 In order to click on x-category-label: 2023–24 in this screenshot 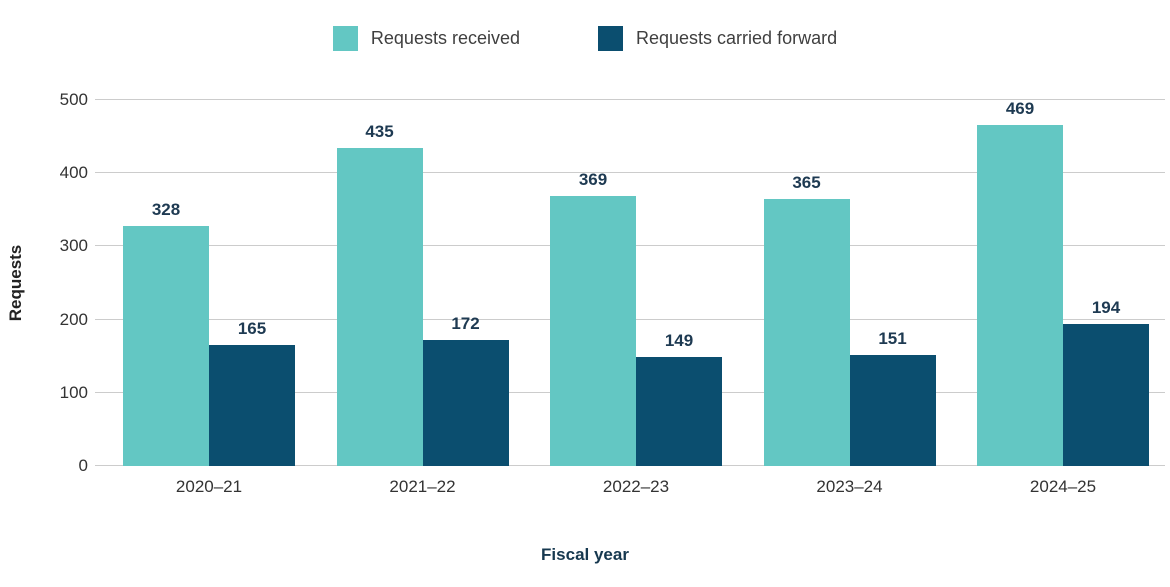, I will do `click(849, 486)`.